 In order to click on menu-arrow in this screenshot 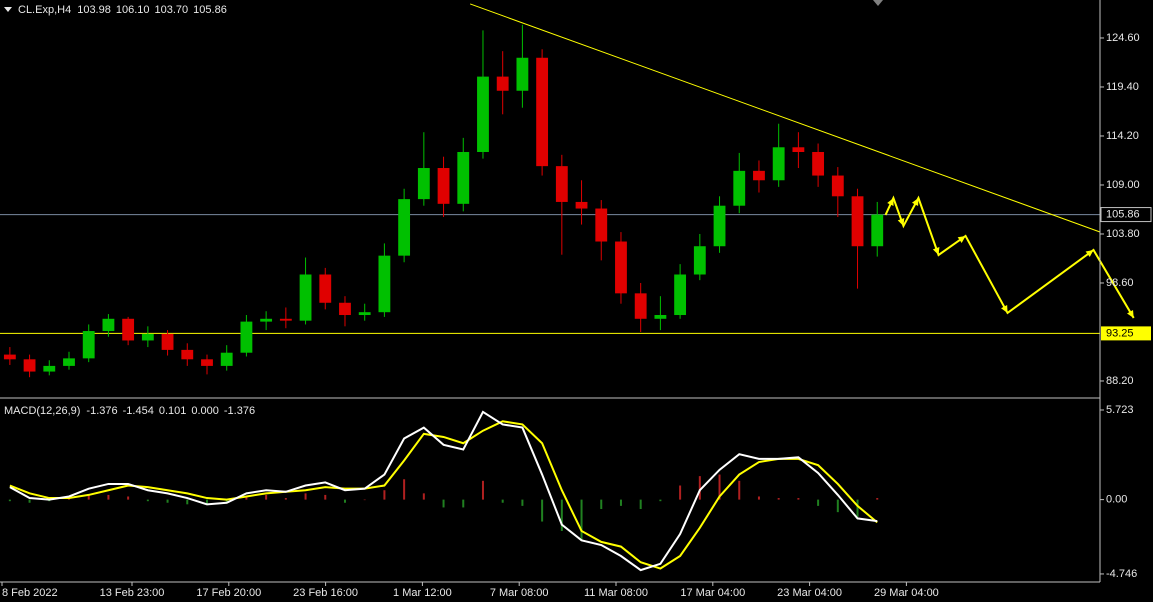, I will do `click(8, 9)`.